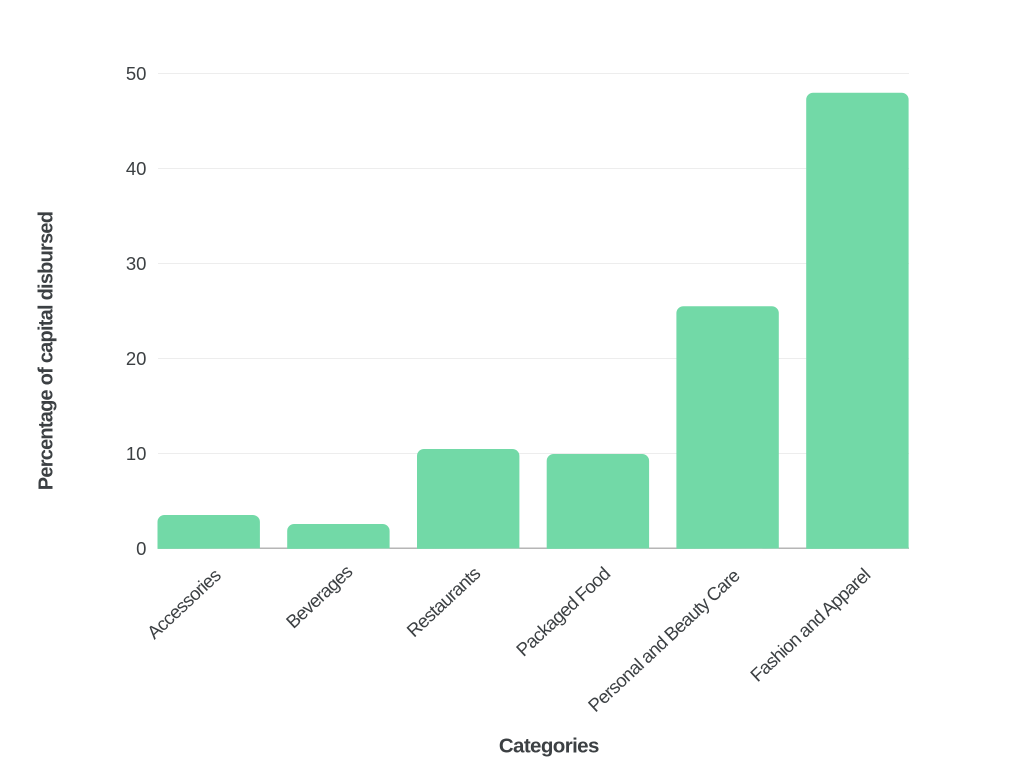  What do you see at coordinates (549, 746) in the screenshot?
I see `svg-text: Categories` at bounding box center [549, 746].